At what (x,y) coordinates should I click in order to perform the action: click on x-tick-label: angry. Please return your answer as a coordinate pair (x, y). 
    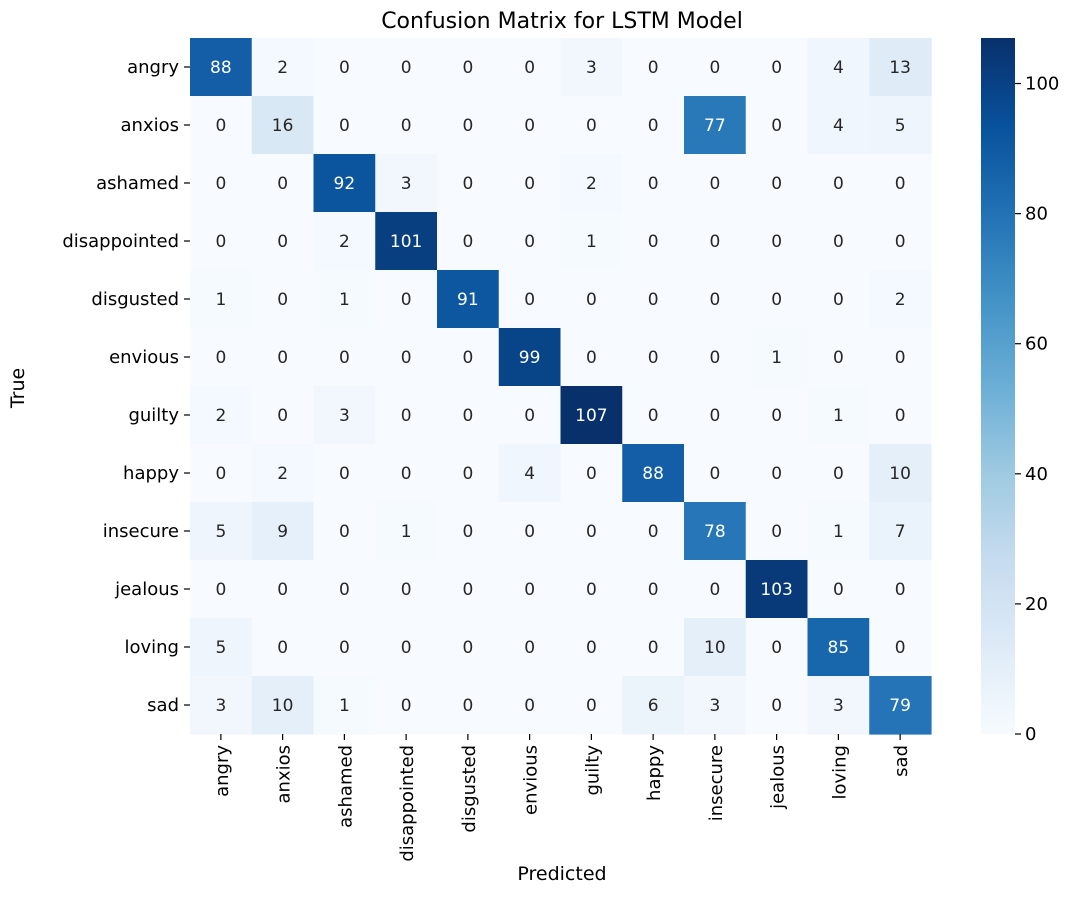
    Looking at the image, I should click on (222, 771).